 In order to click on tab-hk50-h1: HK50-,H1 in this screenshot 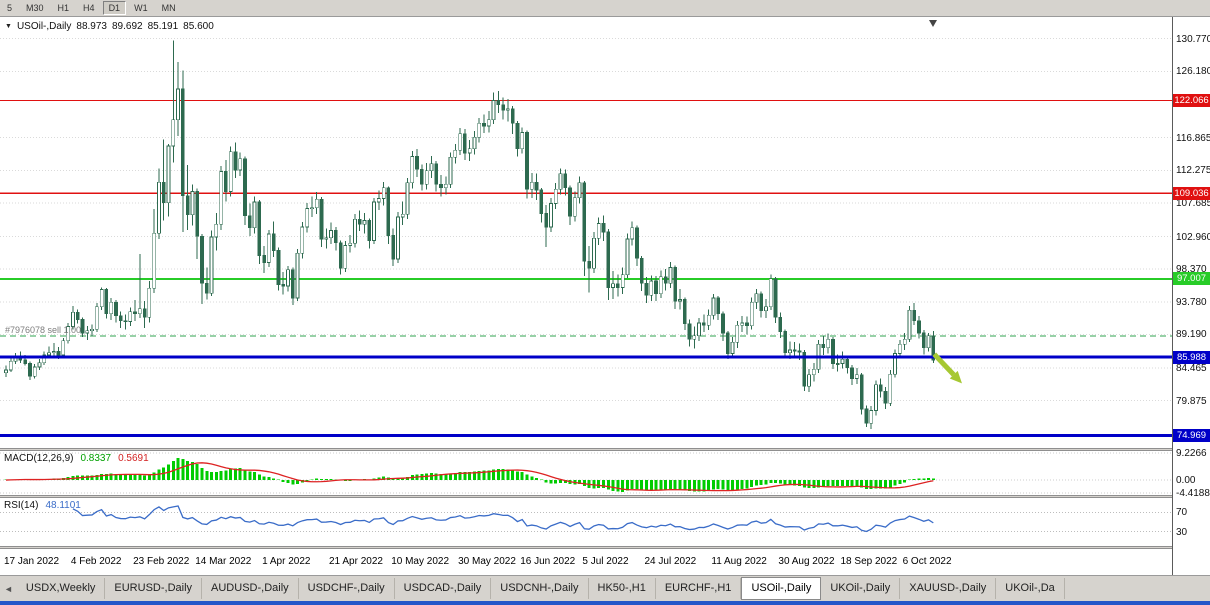, I will do `click(622, 588)`.